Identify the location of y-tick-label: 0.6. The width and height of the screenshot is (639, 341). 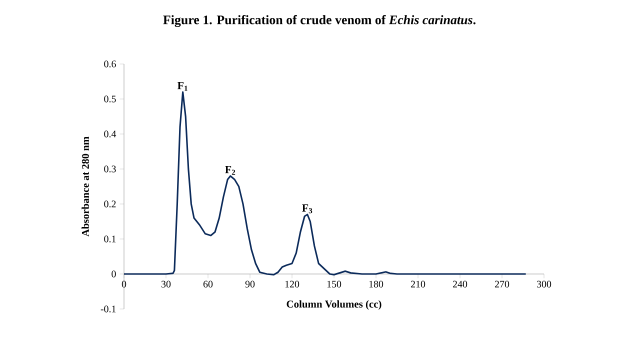
(110, 64).